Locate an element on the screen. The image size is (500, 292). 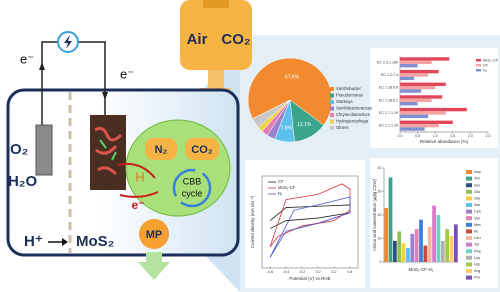
x-tick-label: 0.5 is located at coordinates (417, 136).